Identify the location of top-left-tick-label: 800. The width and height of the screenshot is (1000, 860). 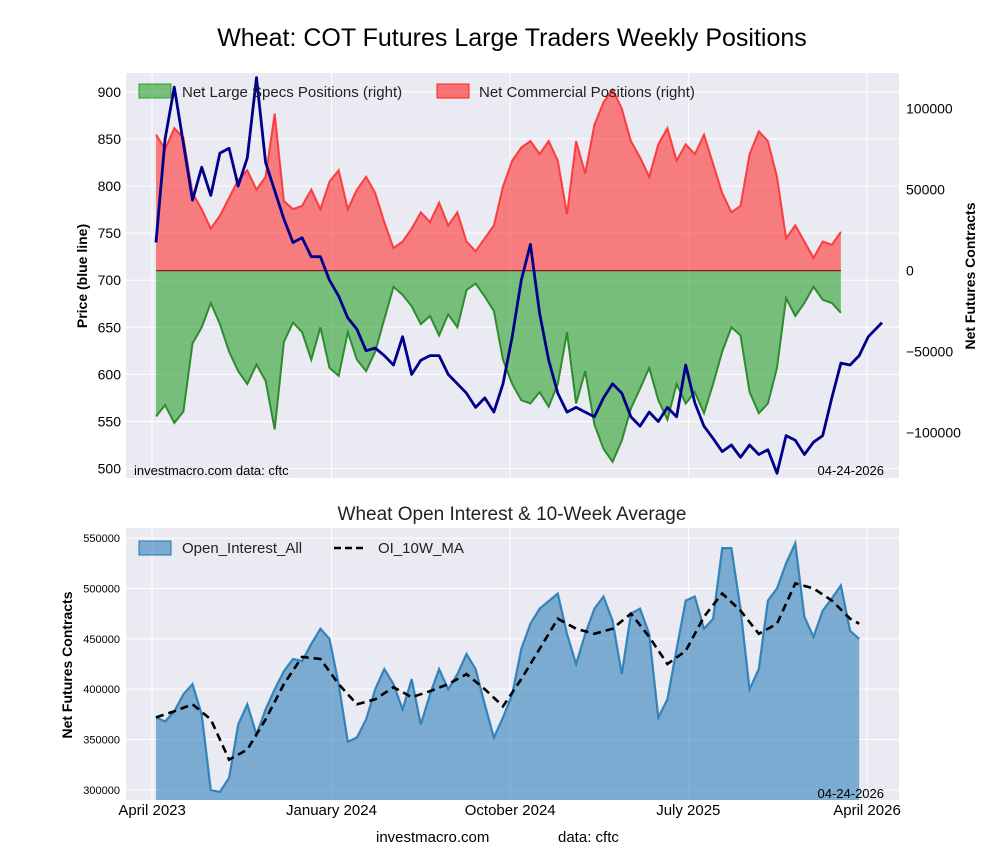
(110, 186).